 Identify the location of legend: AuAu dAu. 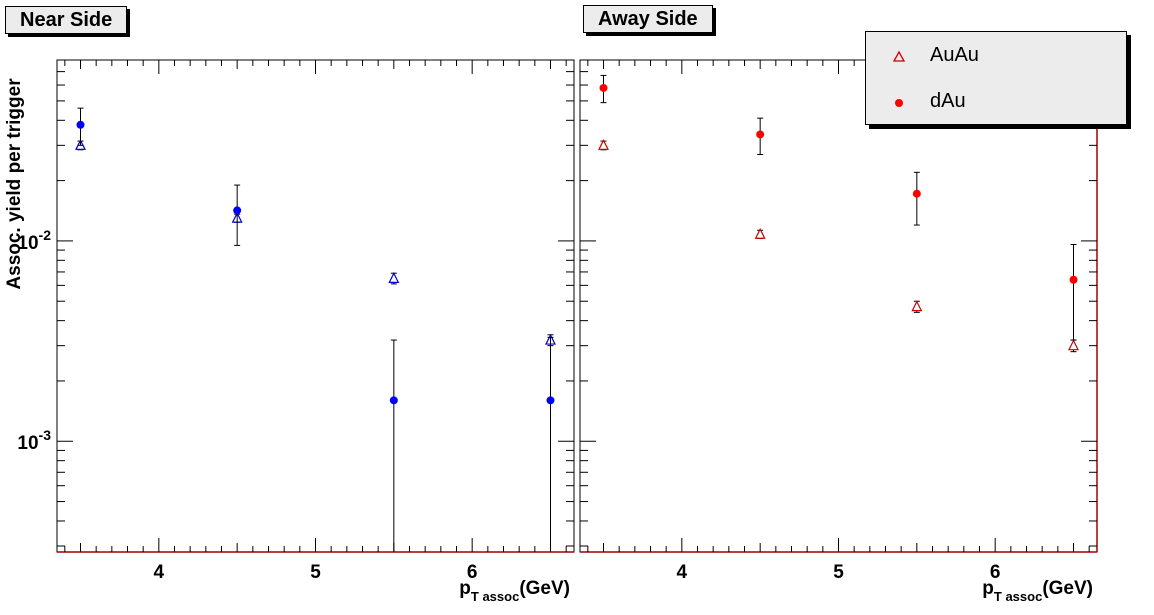
(996, 78).